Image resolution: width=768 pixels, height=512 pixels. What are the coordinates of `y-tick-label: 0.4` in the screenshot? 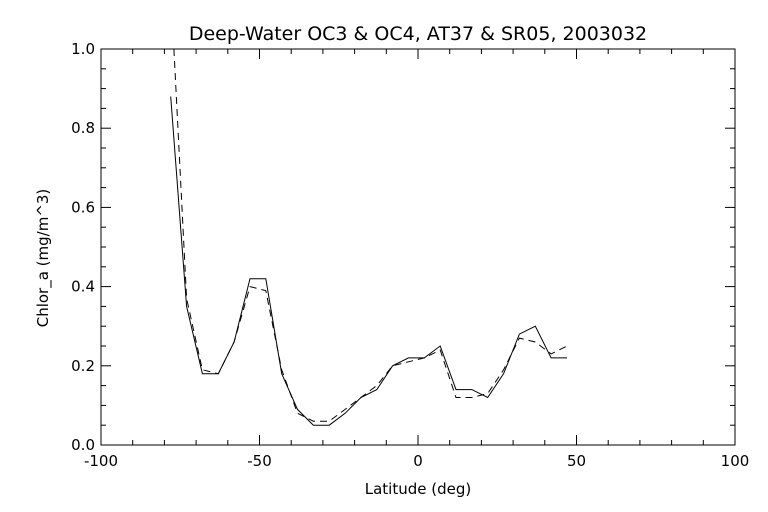 It's located at (83, 287).